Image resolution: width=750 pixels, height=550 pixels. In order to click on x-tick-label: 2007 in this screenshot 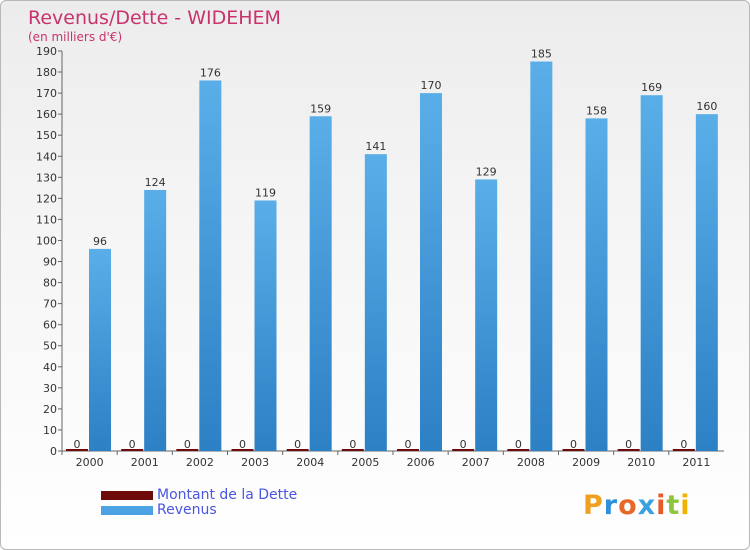, I will do `click(476, 462)`.